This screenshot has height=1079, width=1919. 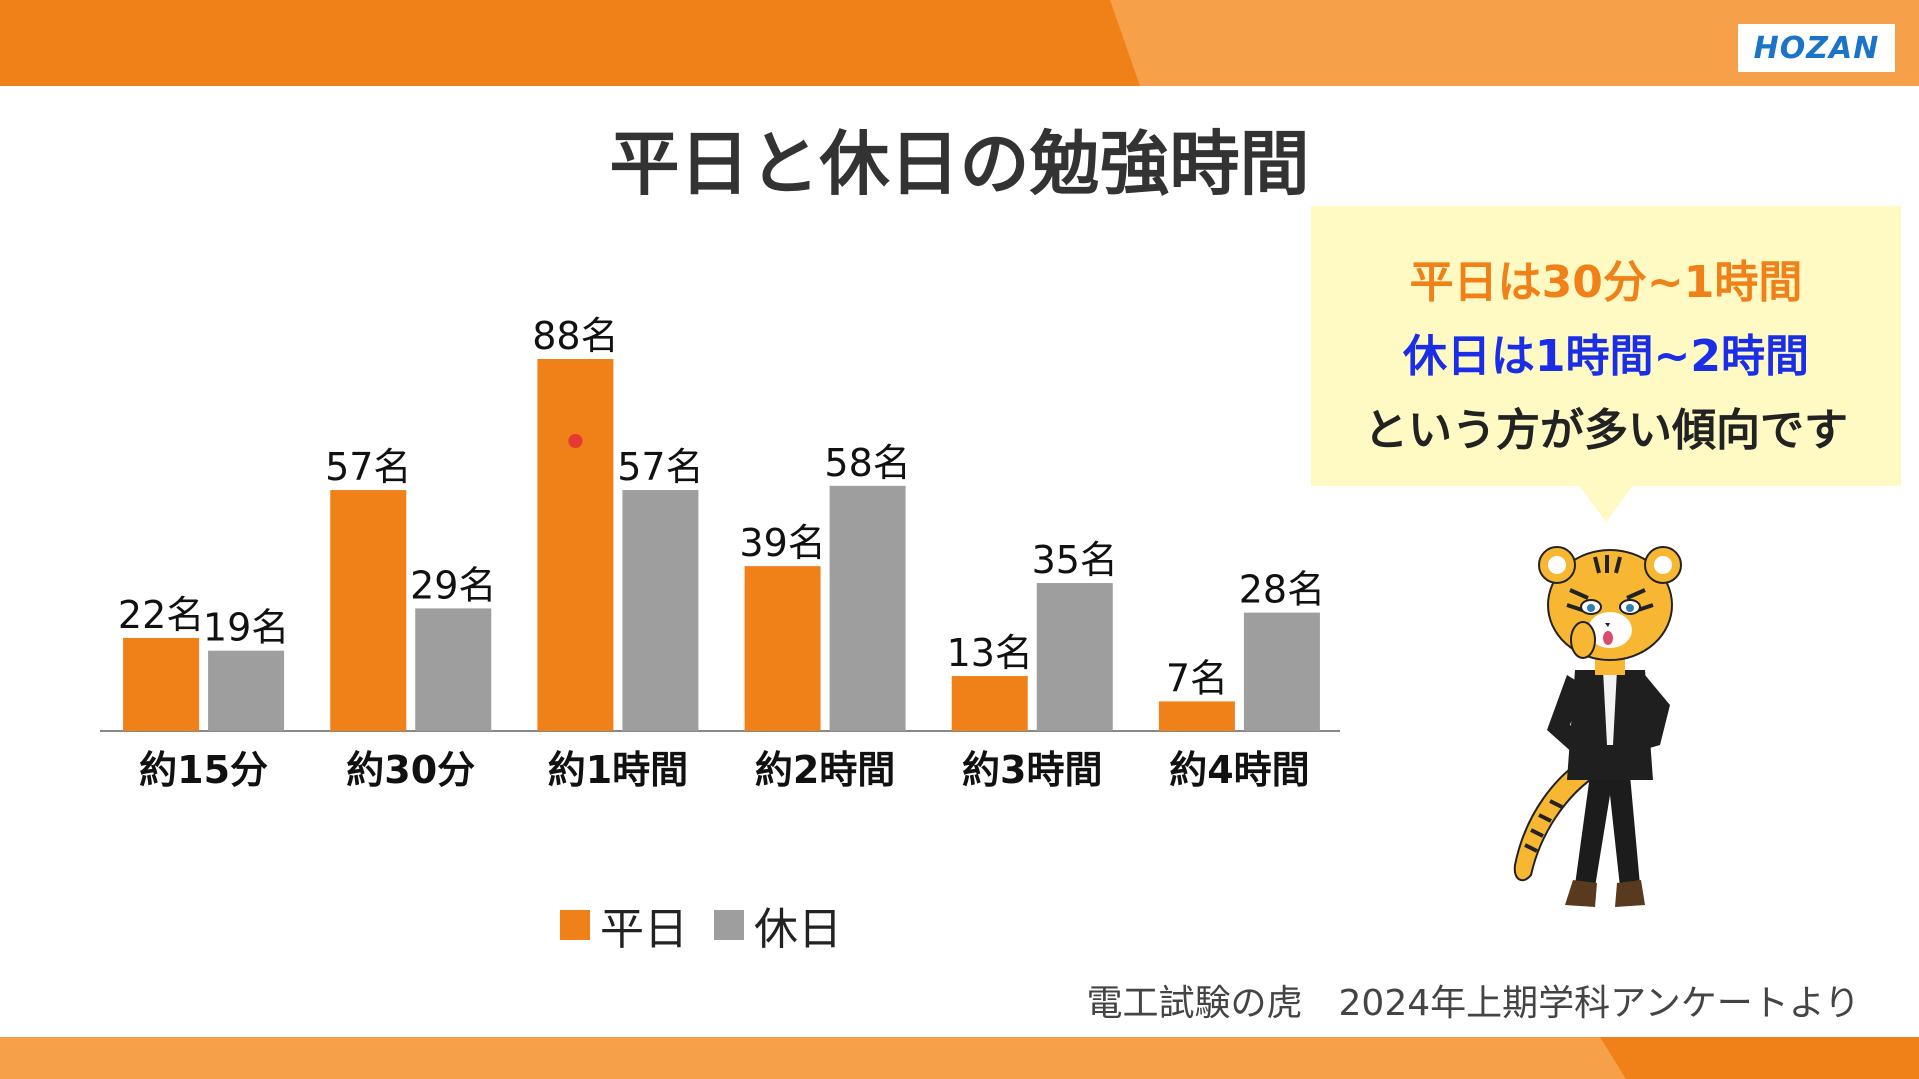 What do you see at coordinates (368, 467) in the screenshot?
I see `data-label-weekday-1: 57名` at bounding box center [368, 467].